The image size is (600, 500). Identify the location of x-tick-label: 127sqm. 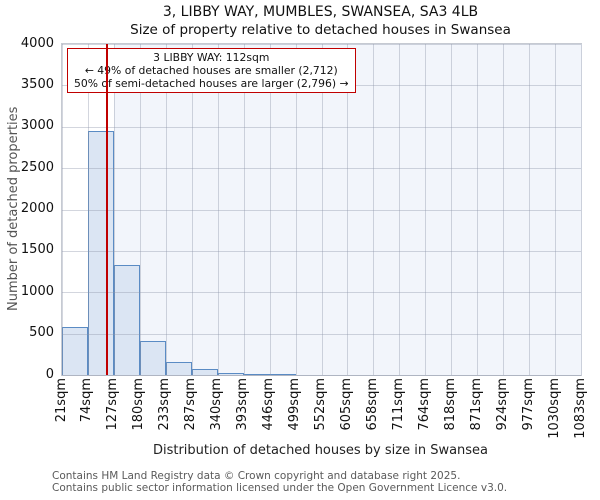
(113, 404).